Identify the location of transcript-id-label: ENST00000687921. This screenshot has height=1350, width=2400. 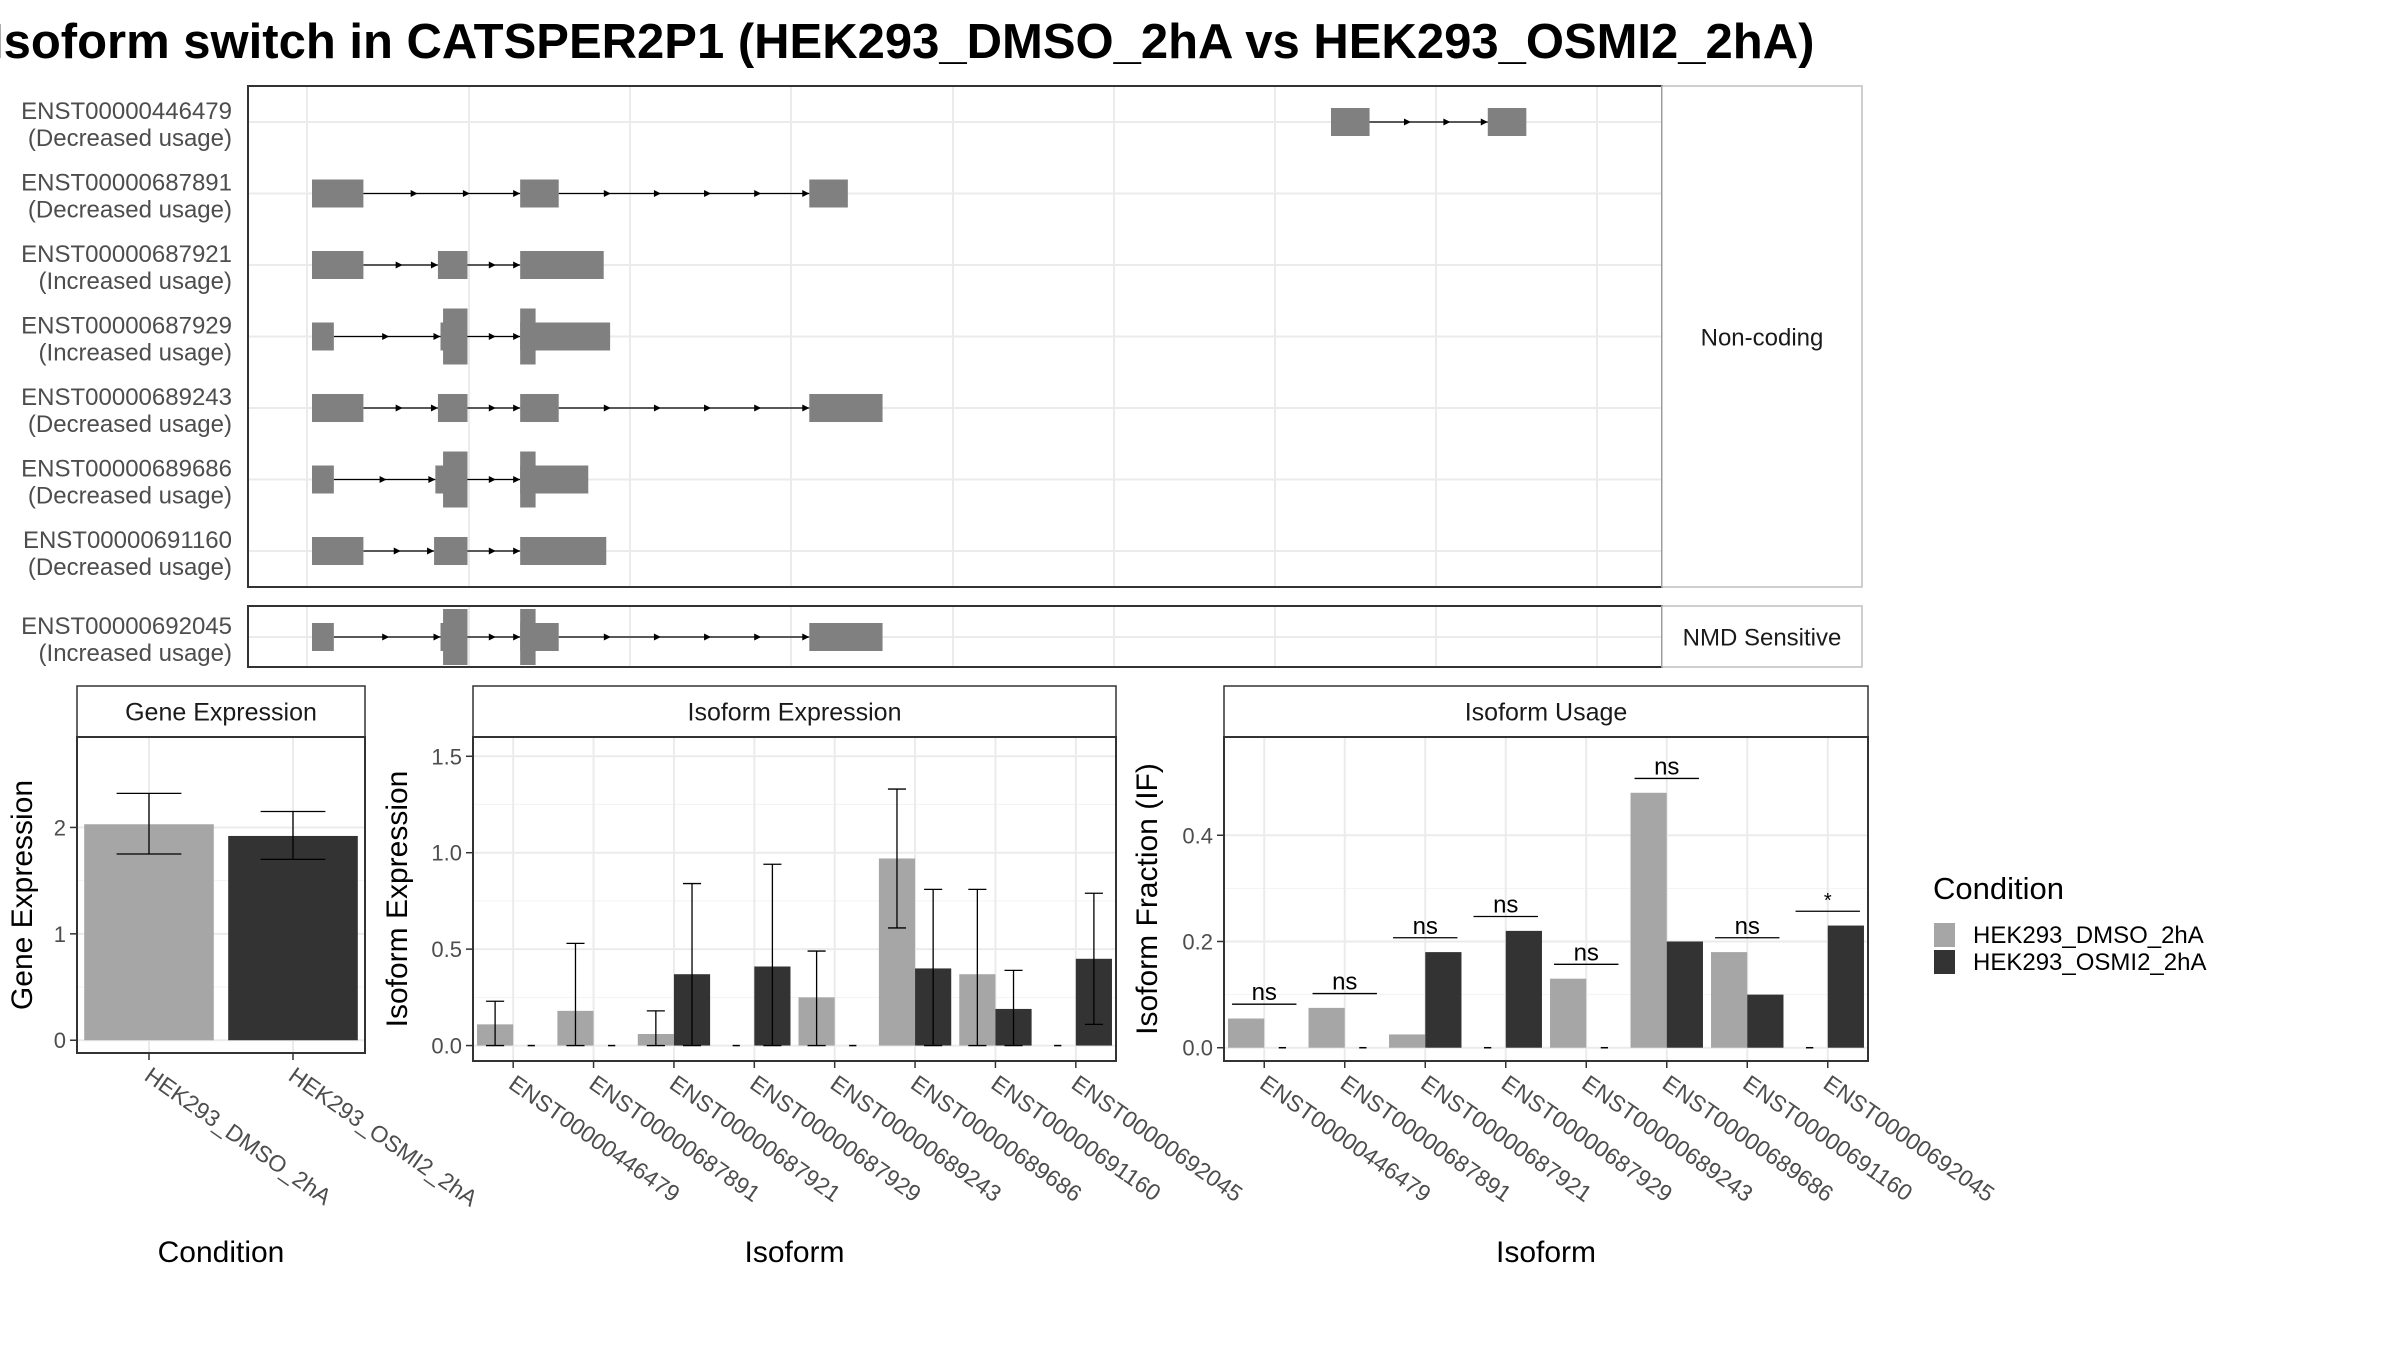
(126, 254).